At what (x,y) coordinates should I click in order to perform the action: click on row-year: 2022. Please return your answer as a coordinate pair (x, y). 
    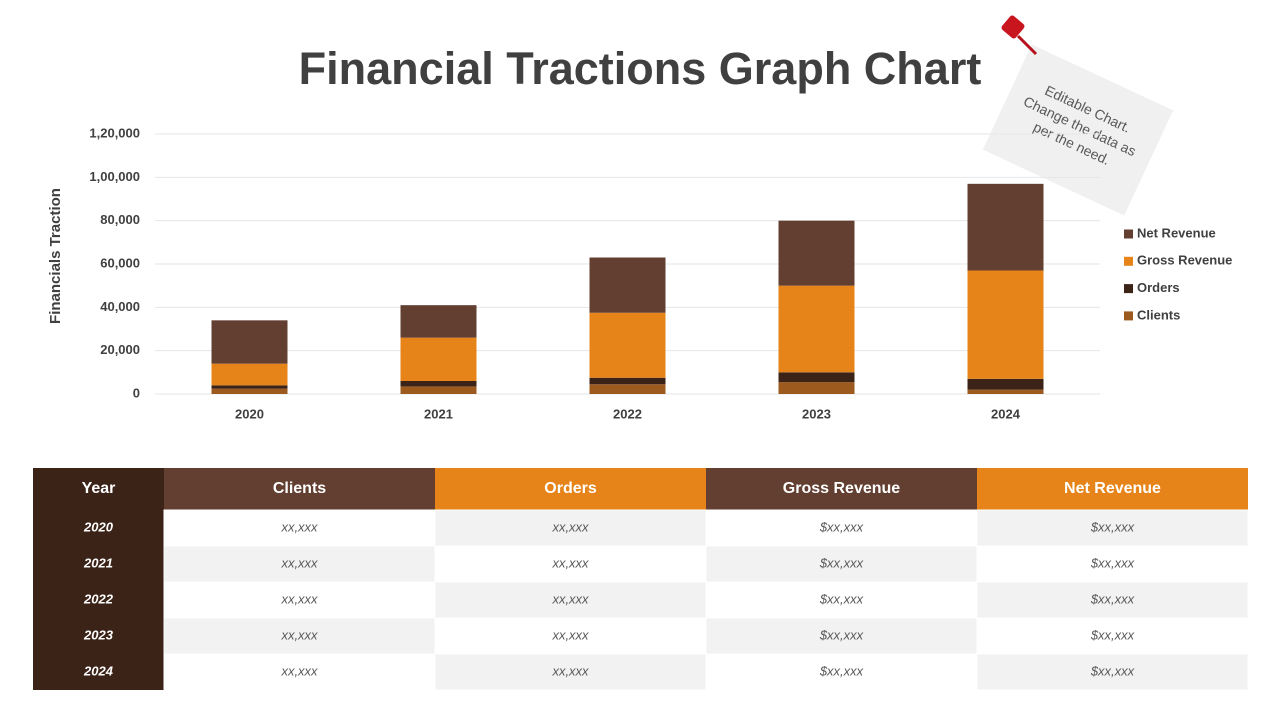
    Looking at the image, I should click on (98, 598).